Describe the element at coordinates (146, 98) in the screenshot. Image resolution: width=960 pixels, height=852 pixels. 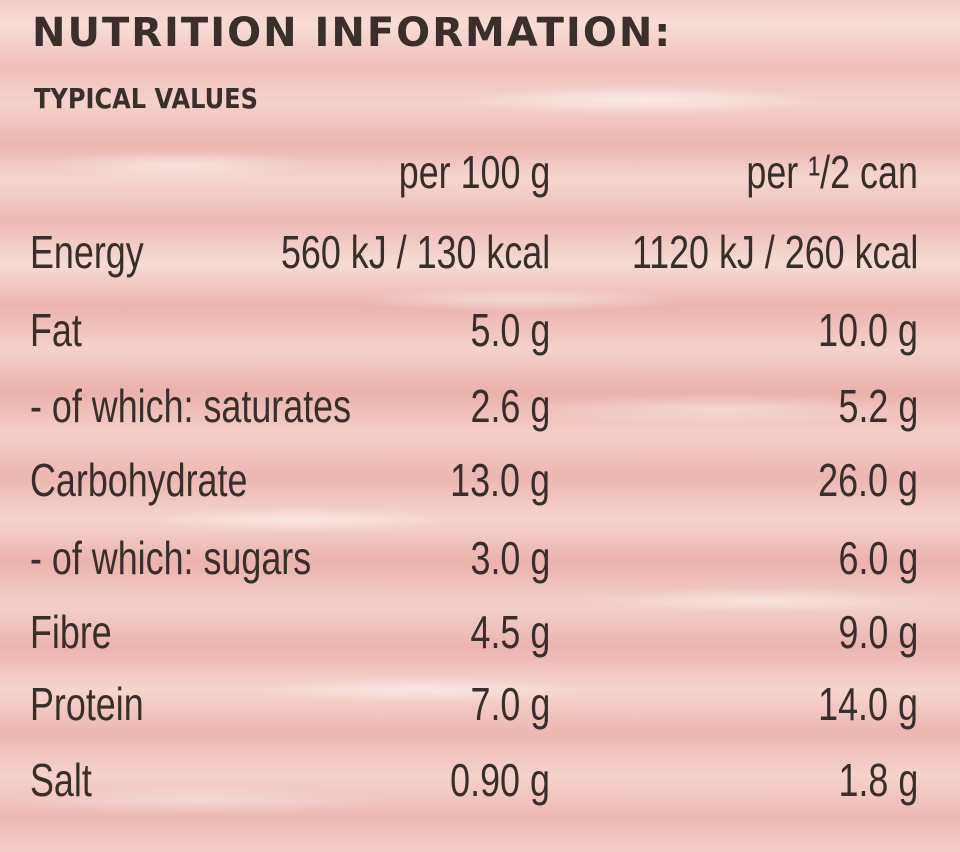
I see `panel-subtitle: TYPICAL VALUES` at that location.